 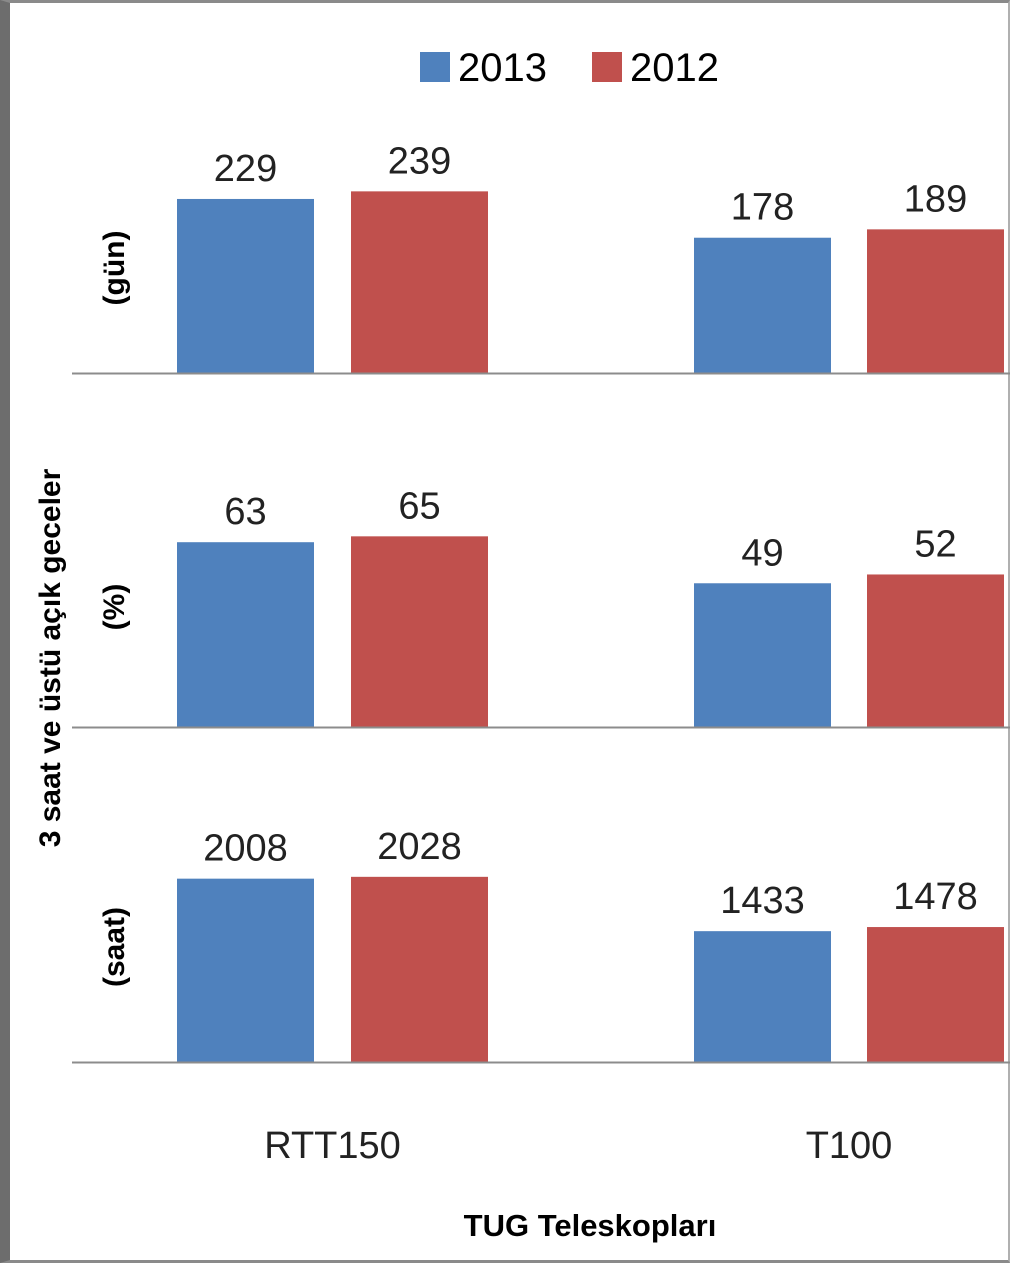 What do you see at coordinates (419, 506) in the screenshot?
I see `data-label-2012-RTT150-panel-2: 65` at bounding box center [419, 506].